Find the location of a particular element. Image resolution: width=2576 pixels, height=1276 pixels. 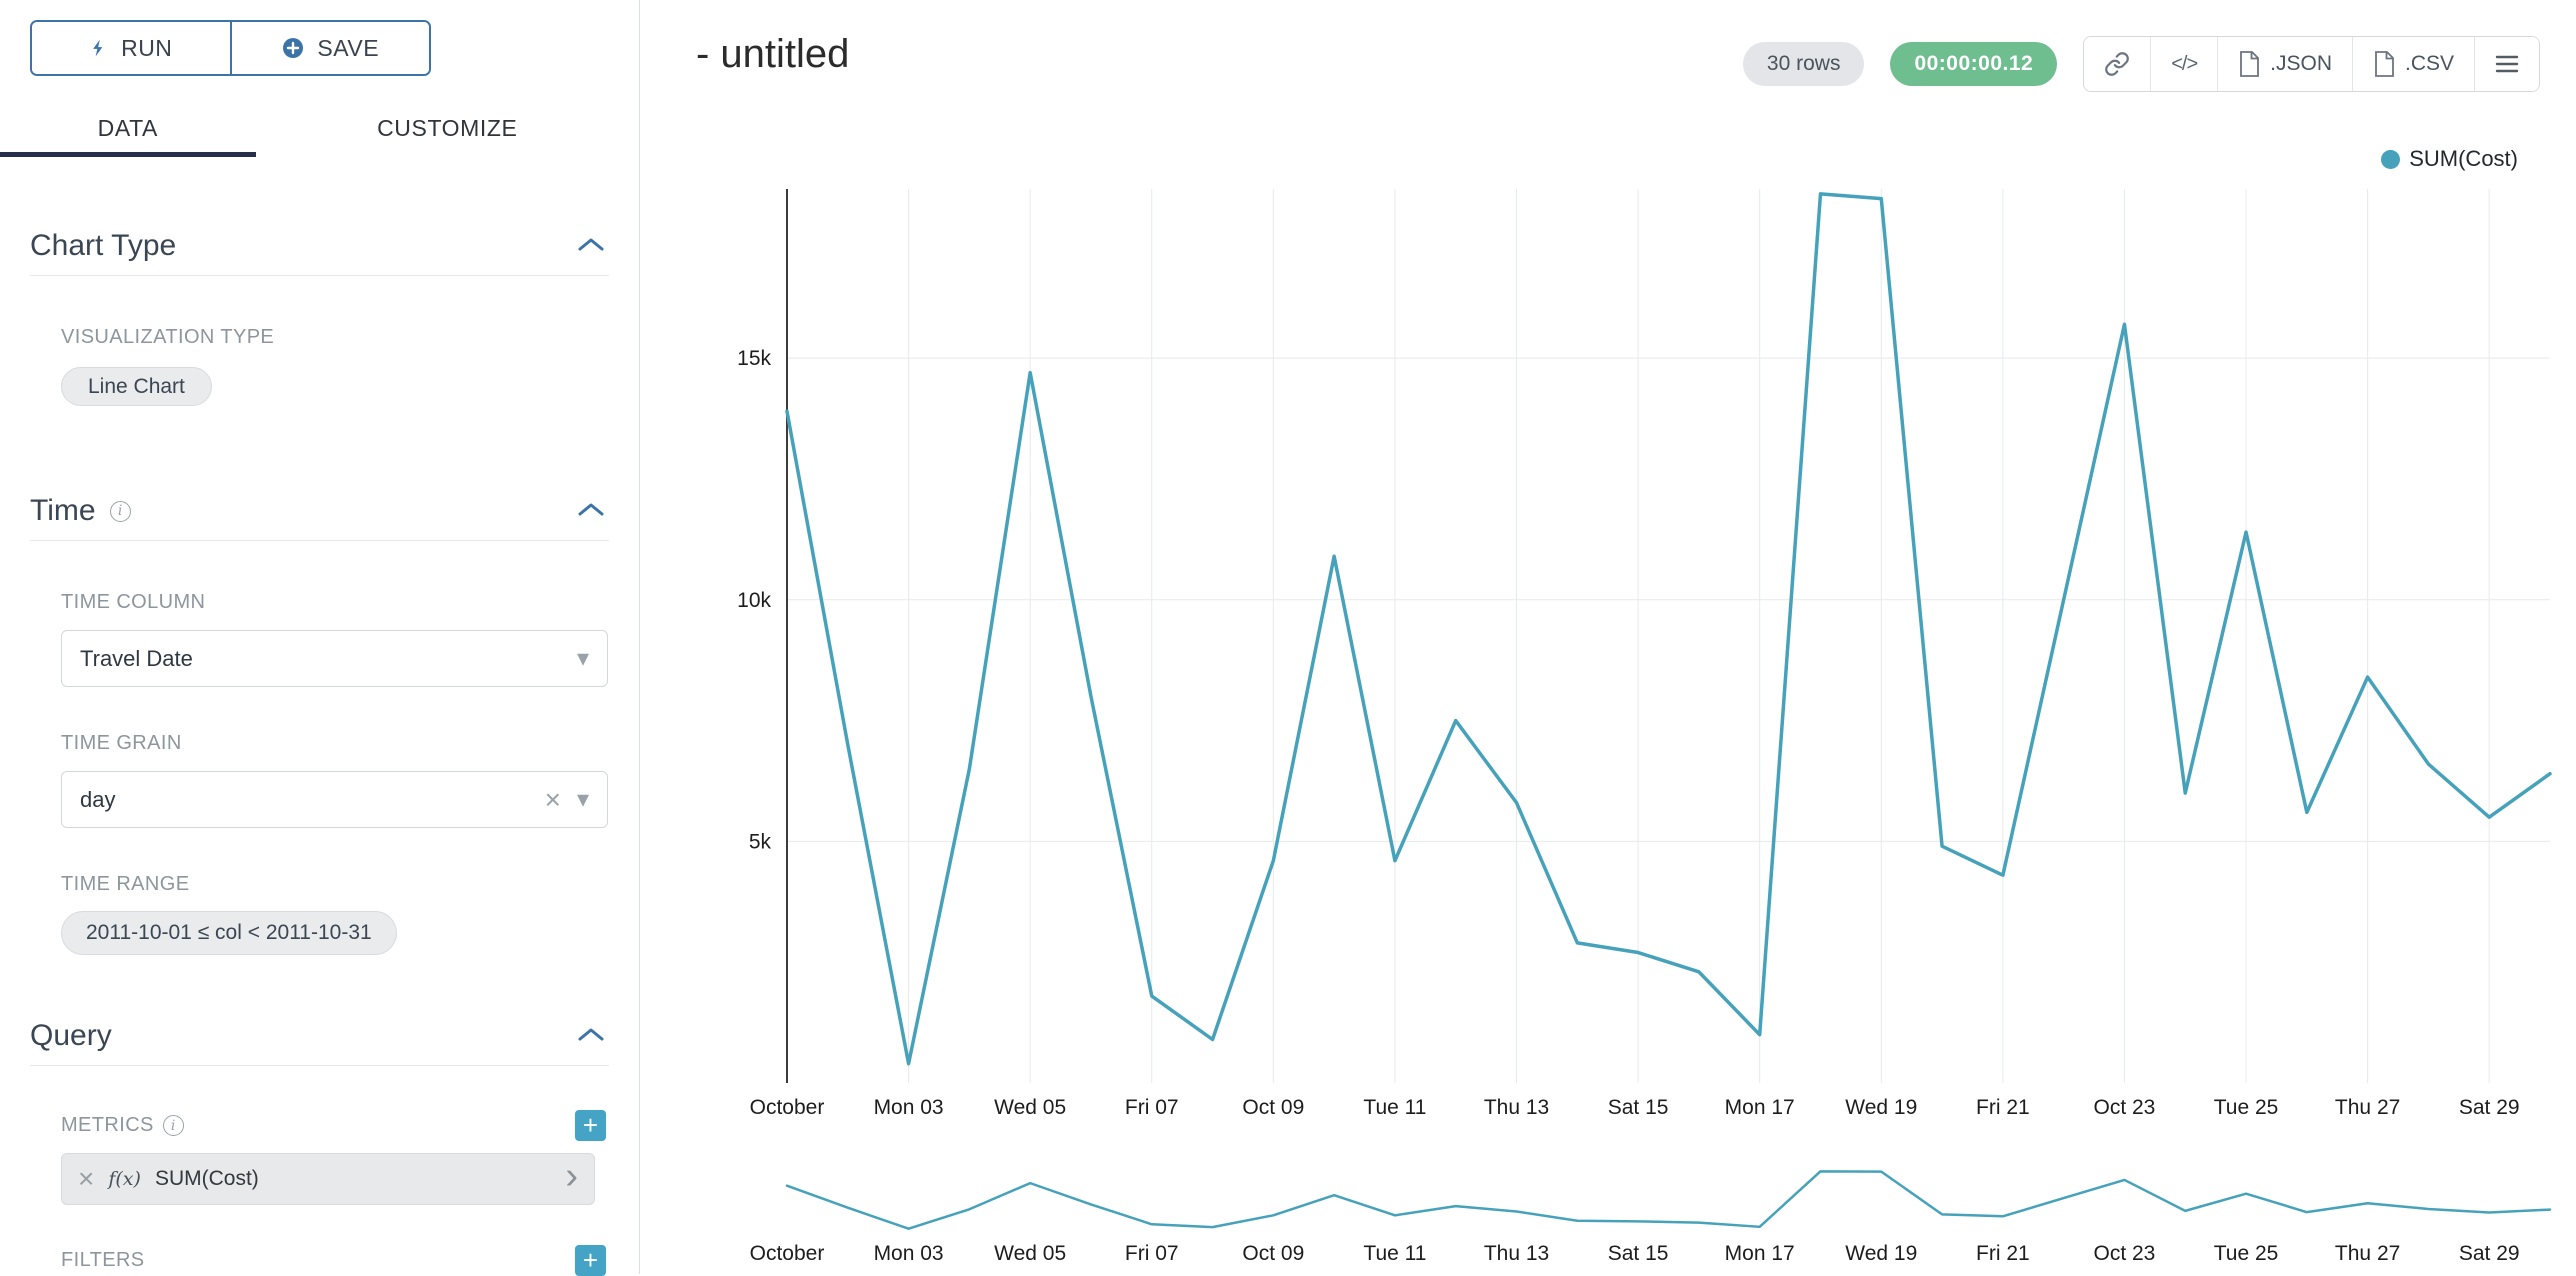

chart-menu-button is located at coordinates (2506, 64).